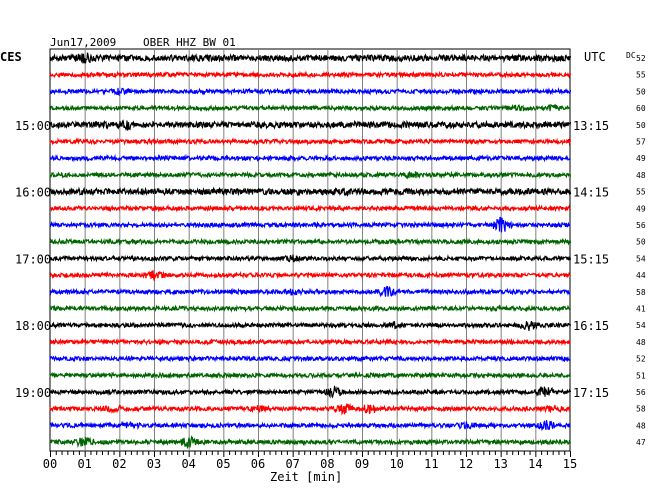 This screenshot has width=650, height=494. I want to click on x-tick-label: 00, so click(50, 464).